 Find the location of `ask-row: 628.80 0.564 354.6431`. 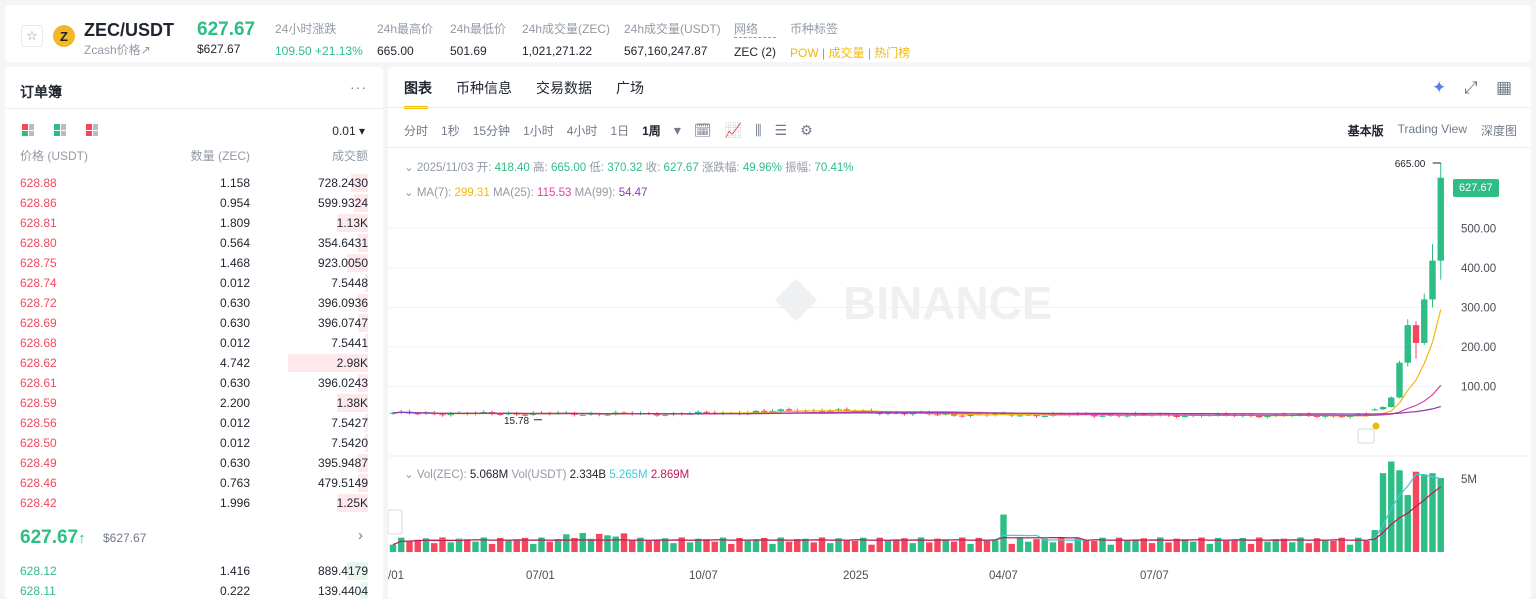

ask-row: 628.80 0.564 354.6431 is located at coordinates (194, 243).